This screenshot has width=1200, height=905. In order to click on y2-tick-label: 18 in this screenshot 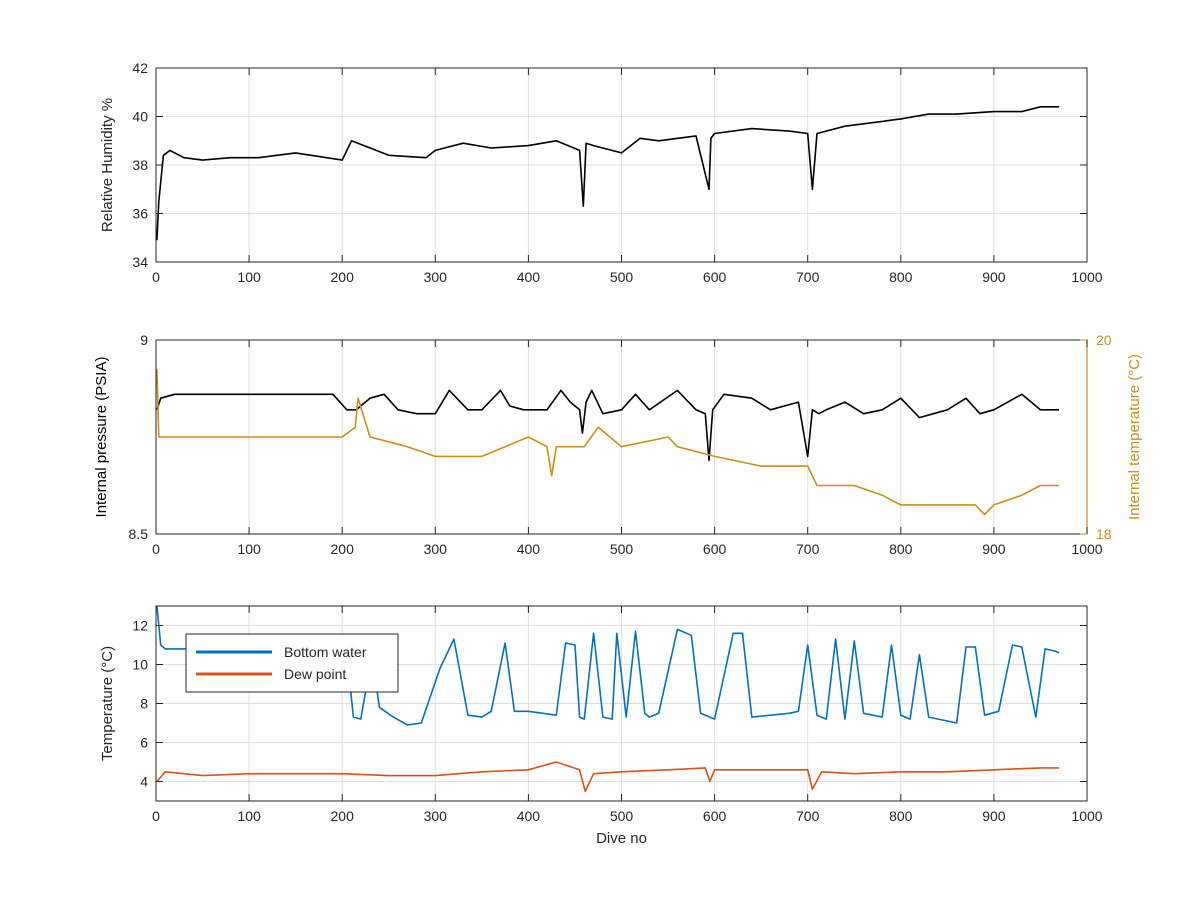, I will do `click(1104, 534)`.